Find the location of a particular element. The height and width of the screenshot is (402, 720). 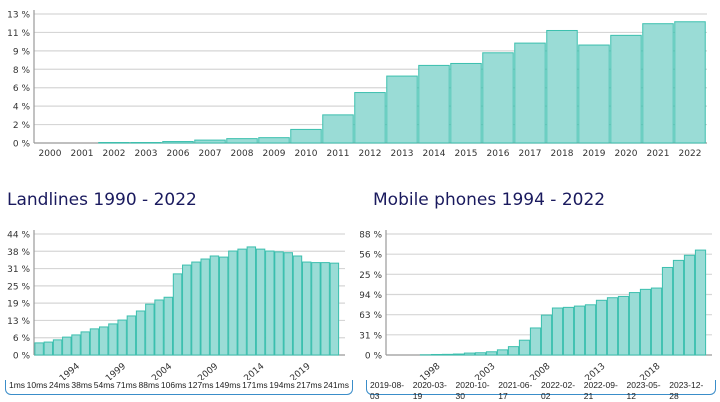

x-tick-label: 2003 is located at coordinates (146, 154).